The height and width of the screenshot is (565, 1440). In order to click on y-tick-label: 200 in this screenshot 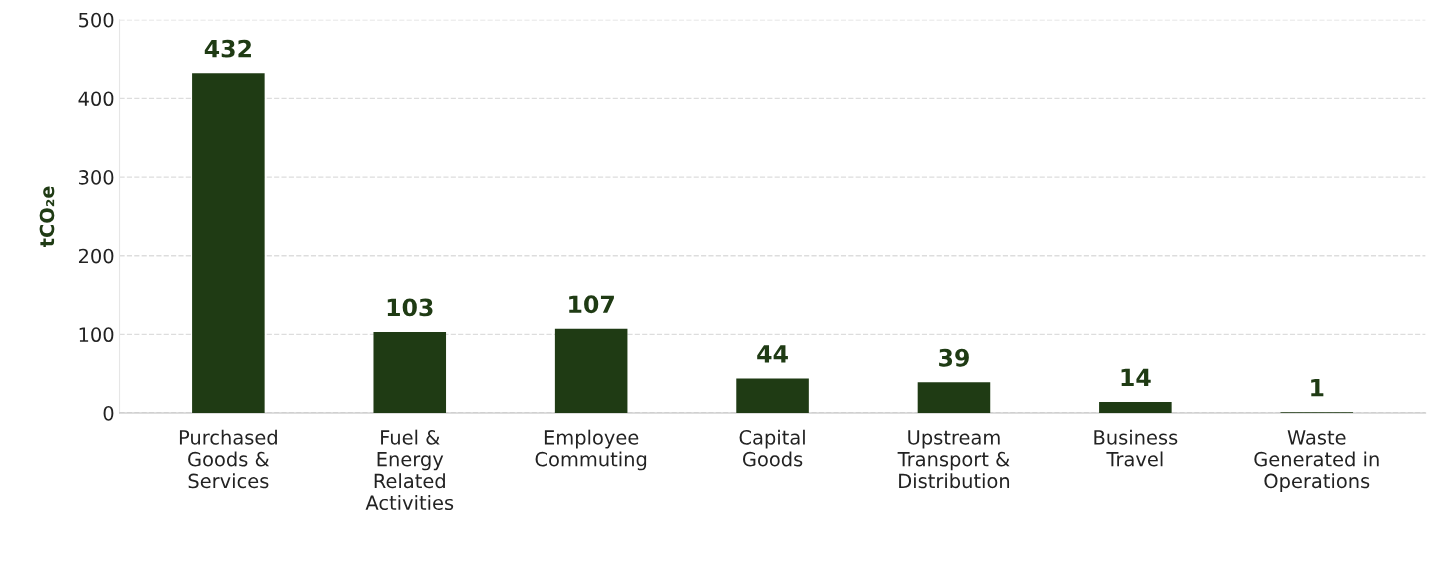, I will do `click(96, 256)`.